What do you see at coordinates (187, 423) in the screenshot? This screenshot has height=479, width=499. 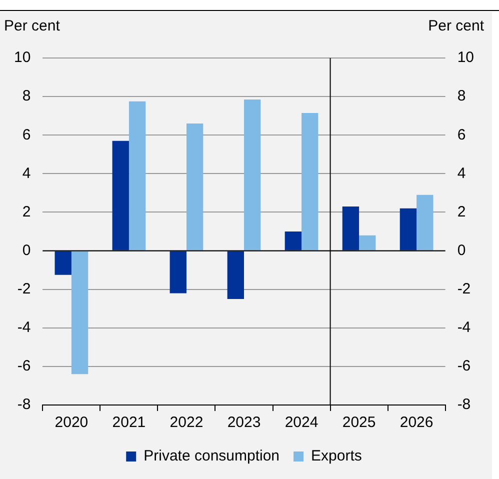 I see `x-tick-label: 2022` at bounding box center [187, 423].